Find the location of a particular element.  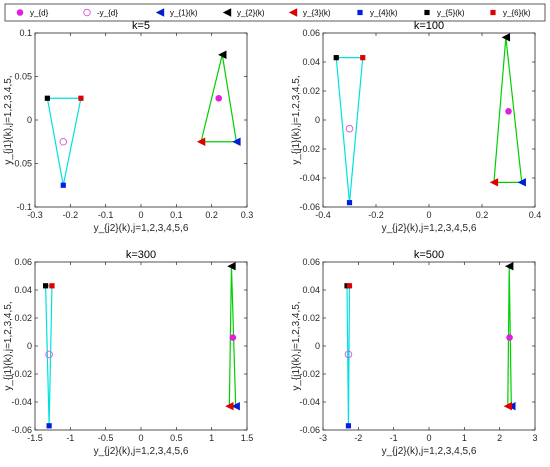

x-tick-label: 1 is located at coordinates (211, 438).